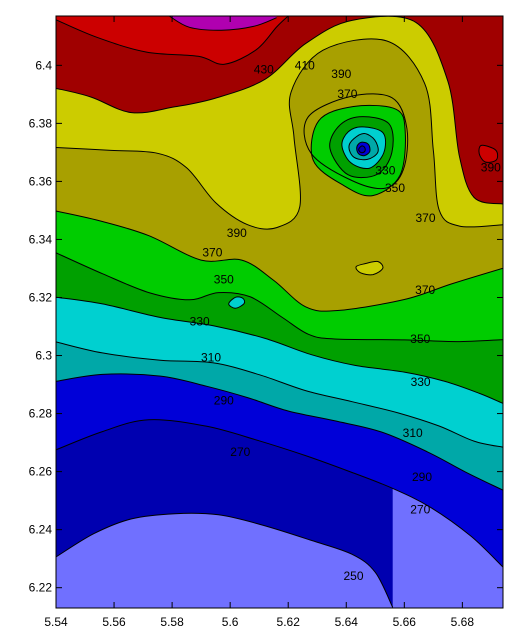  What do you see at coordinates (41, 588) in the screenshot?
I see `y-tick-label: 6.22` at bounding box center [41, 588].